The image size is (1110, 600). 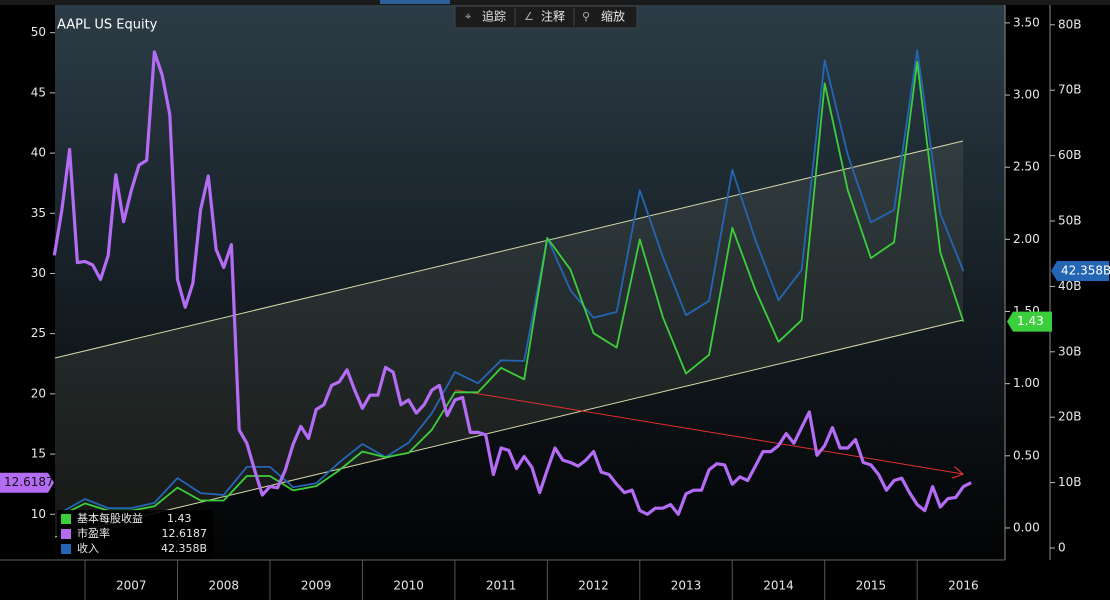 What do you see at coordinates (1070, 417) in the screenshot?
I see `y3-tick-label: 20B` at bounding box center [1070, 417].